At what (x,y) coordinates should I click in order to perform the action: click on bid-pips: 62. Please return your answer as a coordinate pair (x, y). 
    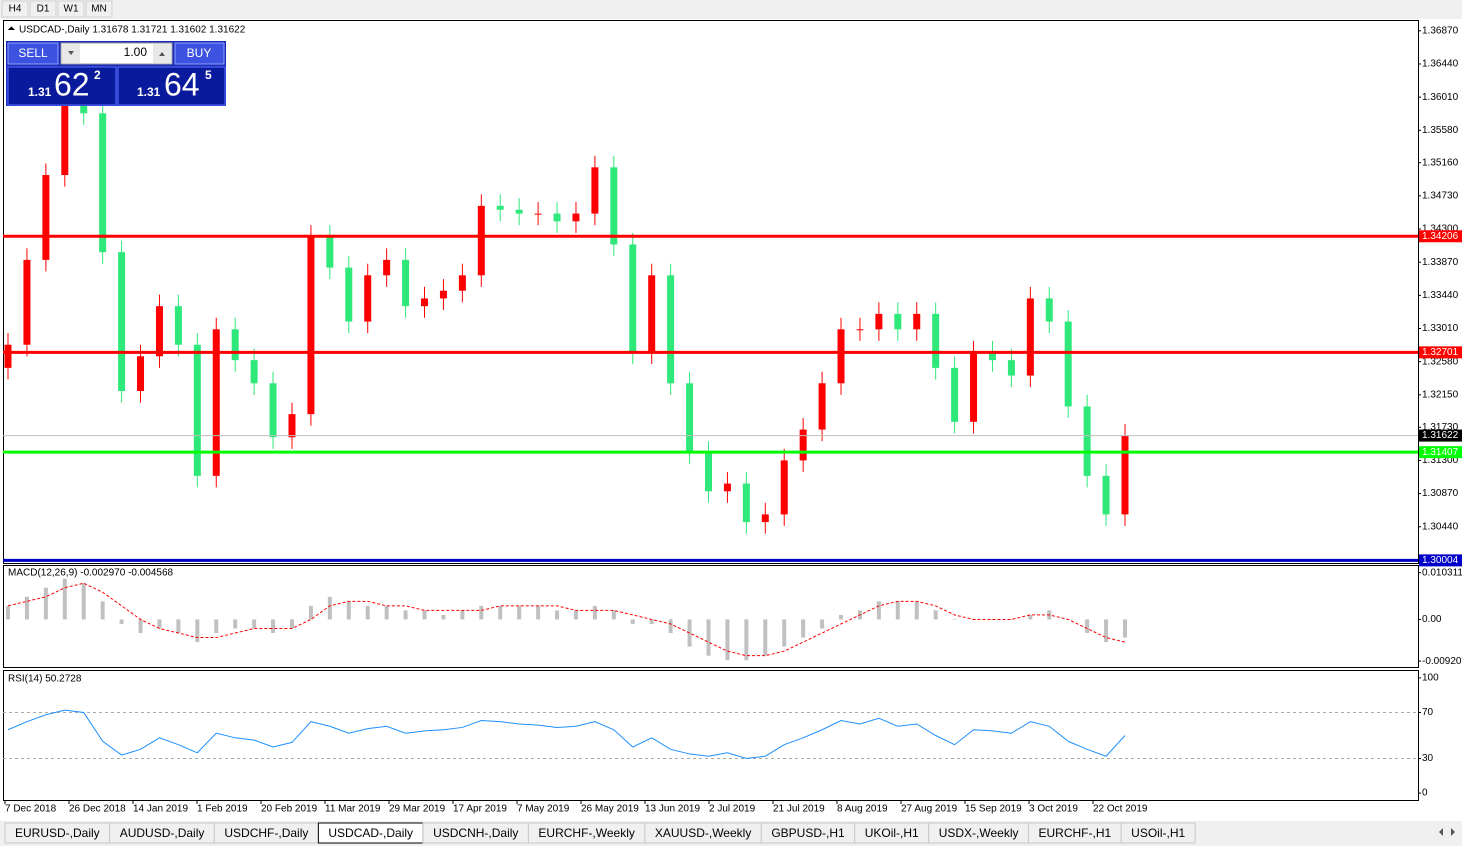
    Looking at the image, I should click on (72, 84).